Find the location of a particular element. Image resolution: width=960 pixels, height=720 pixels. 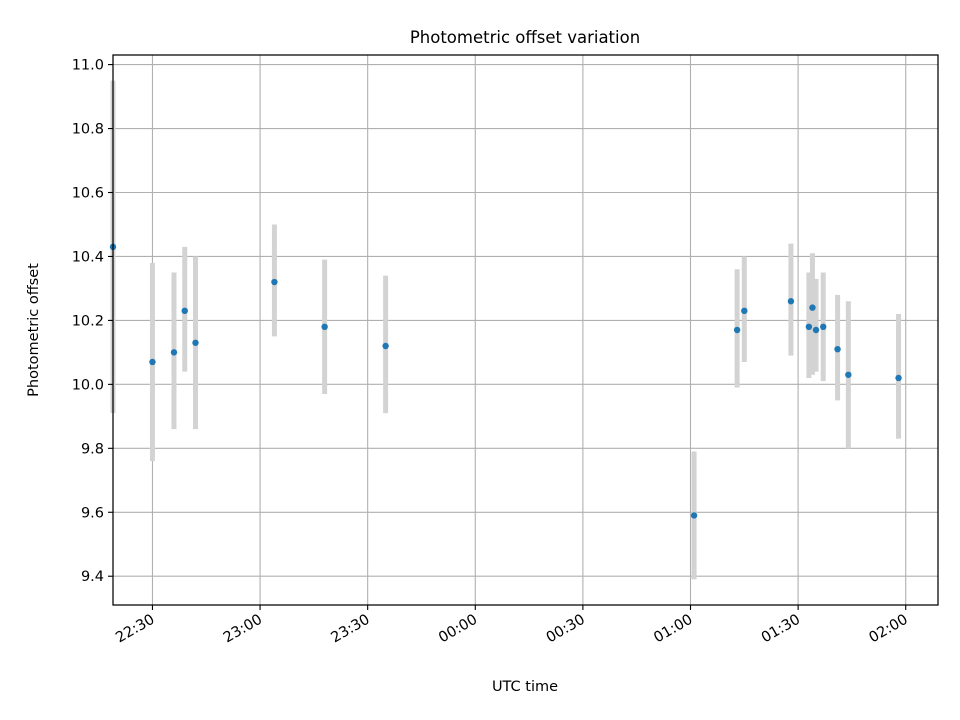

y-axis-ticks: 9.4 9.6 9.8 10.0 10.2 10.4 10.6 10.8 11.0 is located at coordinates (92, 321).